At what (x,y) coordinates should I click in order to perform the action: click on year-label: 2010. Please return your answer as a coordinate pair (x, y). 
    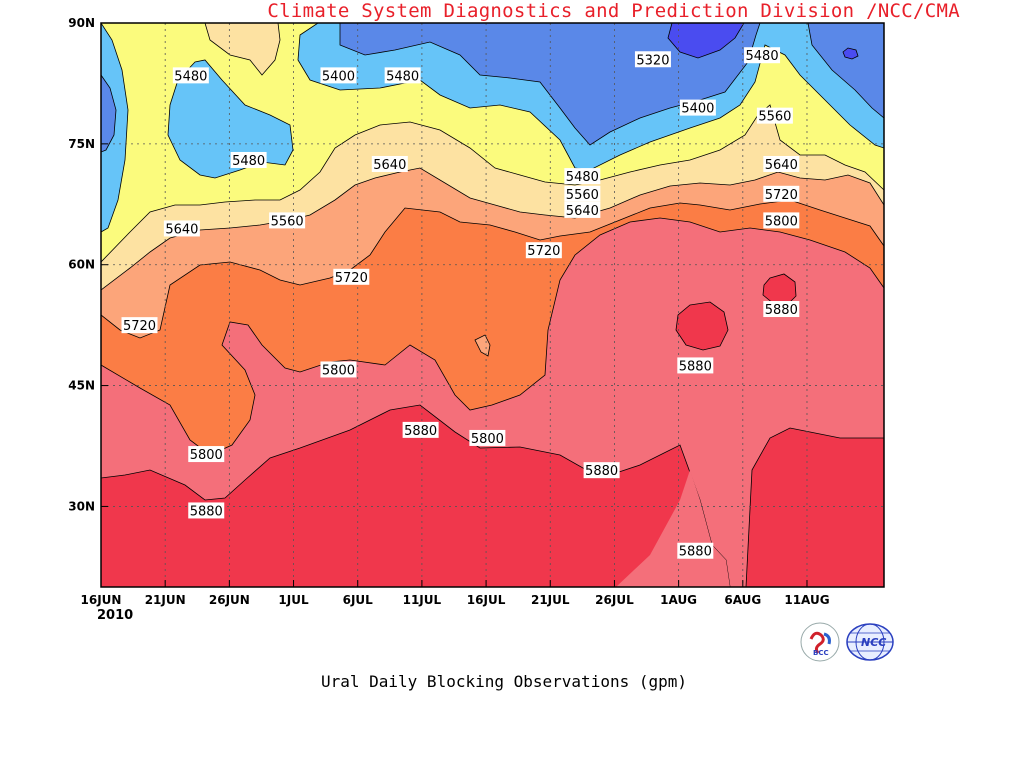
    Looking at the image, I should click on (115, 615).